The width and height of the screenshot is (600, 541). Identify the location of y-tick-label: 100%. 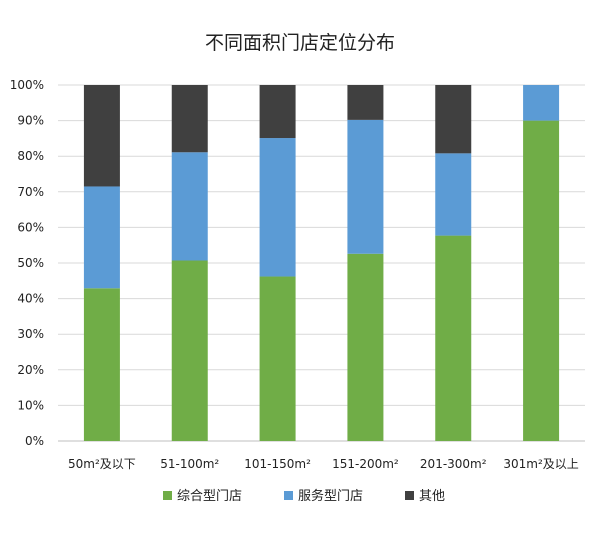
(27, 85).